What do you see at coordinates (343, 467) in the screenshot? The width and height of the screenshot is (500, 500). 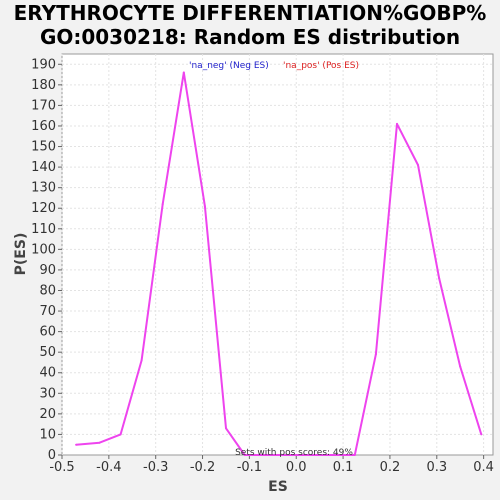 I see `x-tick-label: 0.1` at bounding box center [343, 467].